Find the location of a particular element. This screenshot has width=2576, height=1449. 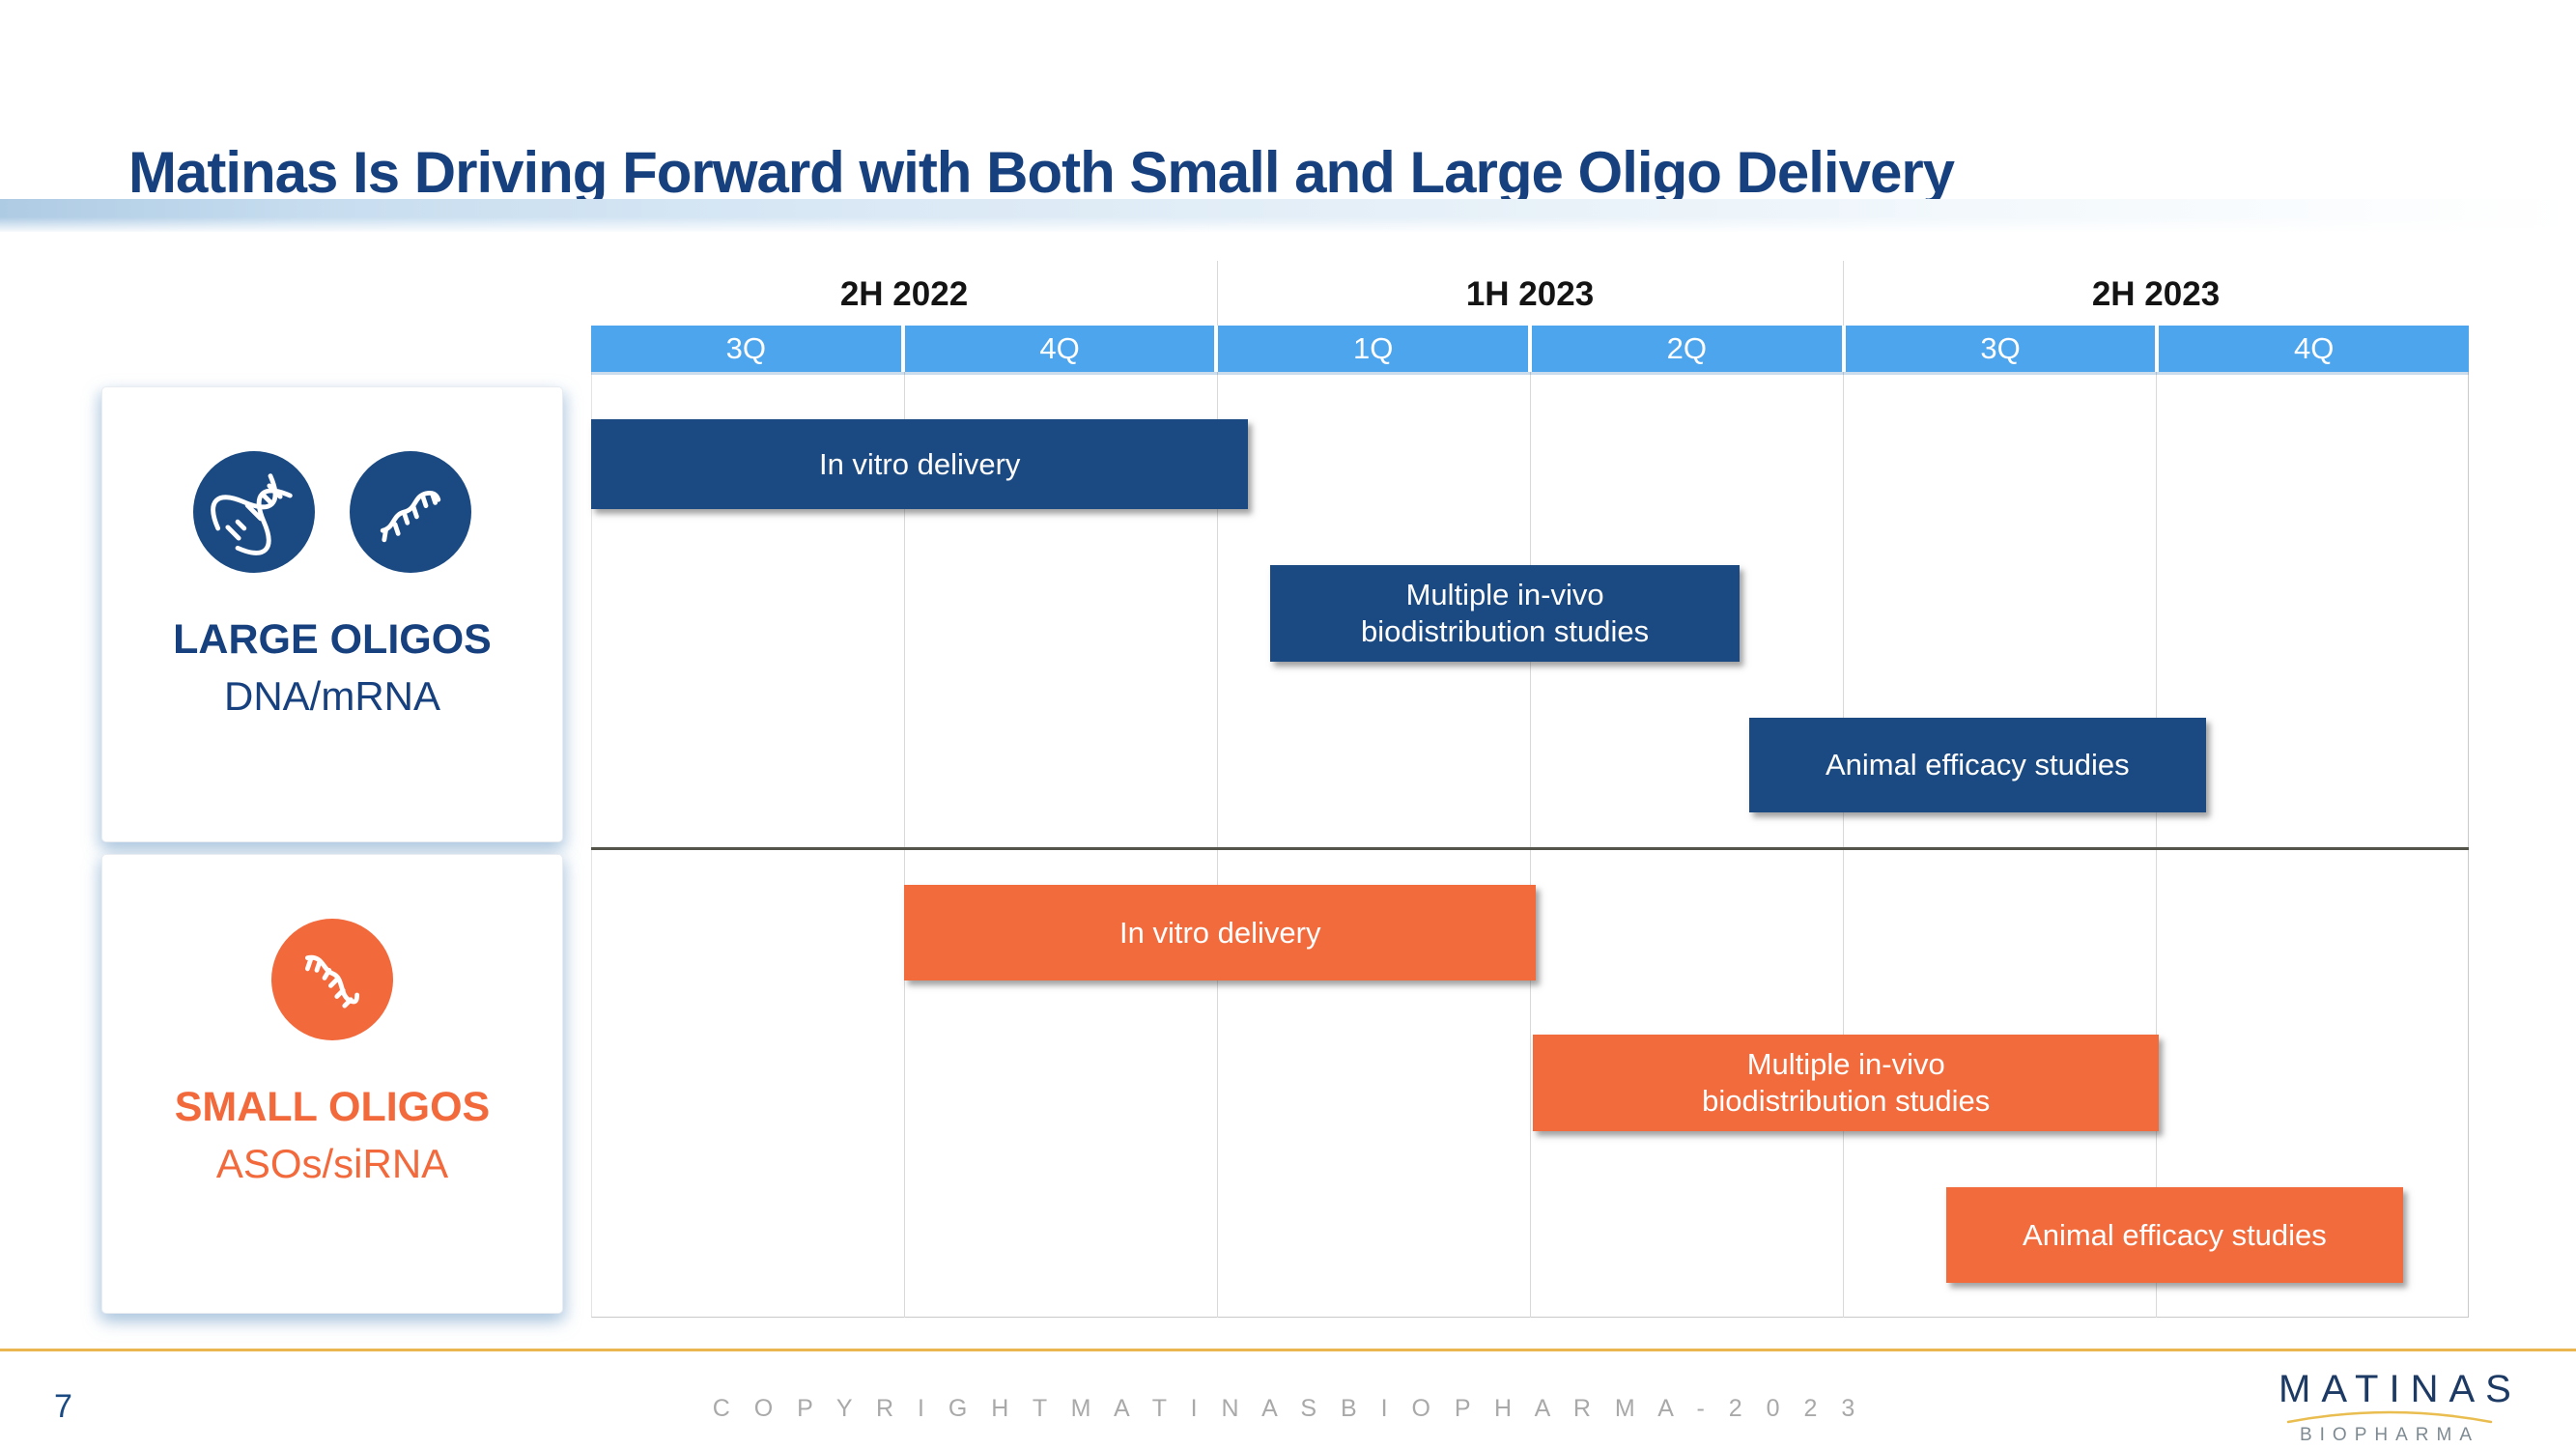

large-oligos-icon-row is located at coordinates (332, 512).